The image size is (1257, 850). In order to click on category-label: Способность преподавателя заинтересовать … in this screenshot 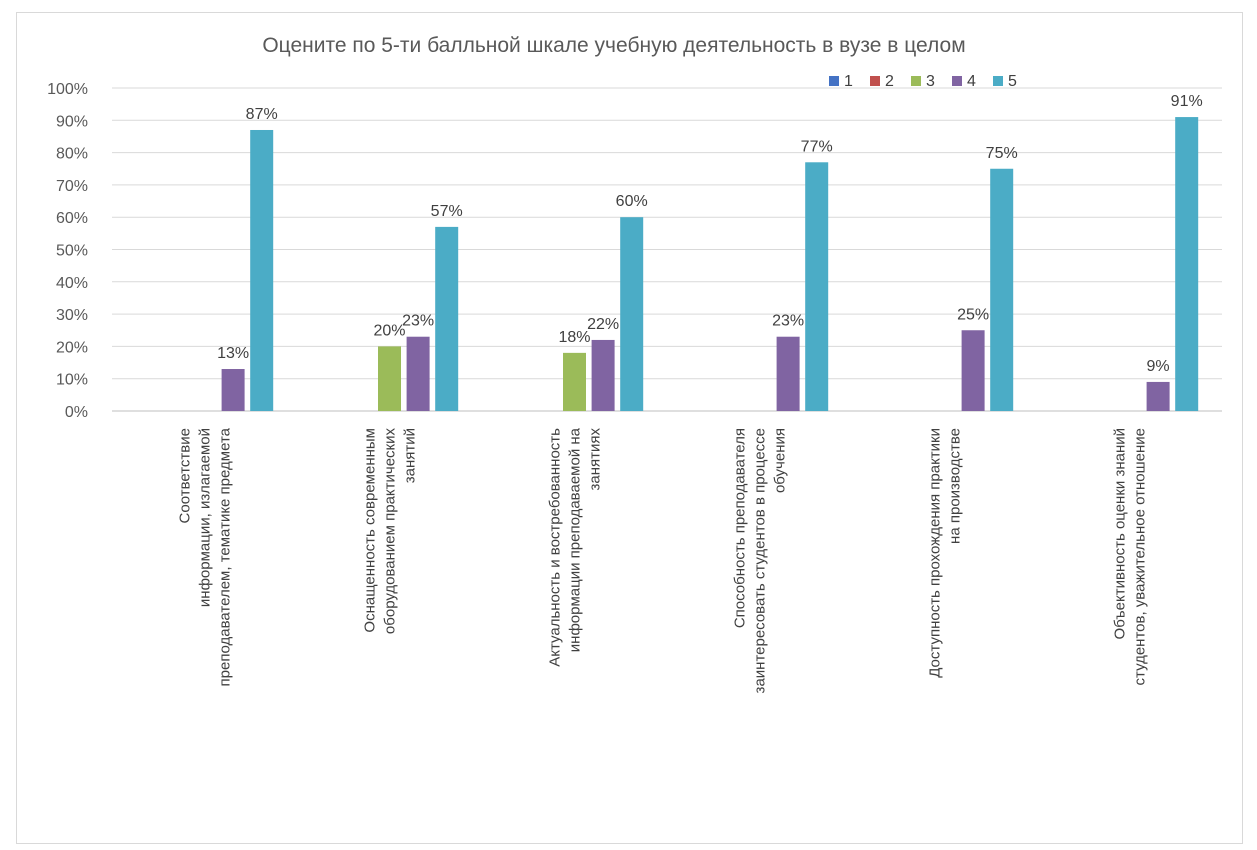, I will do `click(760, 560)`.